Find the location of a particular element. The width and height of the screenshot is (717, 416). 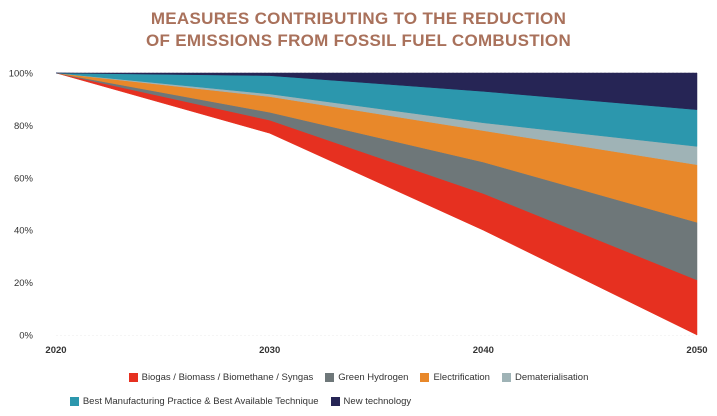

legend-item: Dematerialisation is located at coordinates (545, 377).